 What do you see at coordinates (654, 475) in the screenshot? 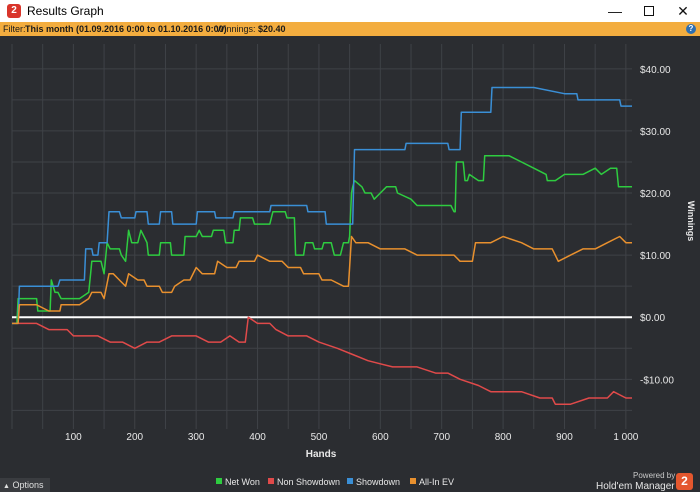
I see `powered-by-label: Powered by` at bounding box center [654, 475].